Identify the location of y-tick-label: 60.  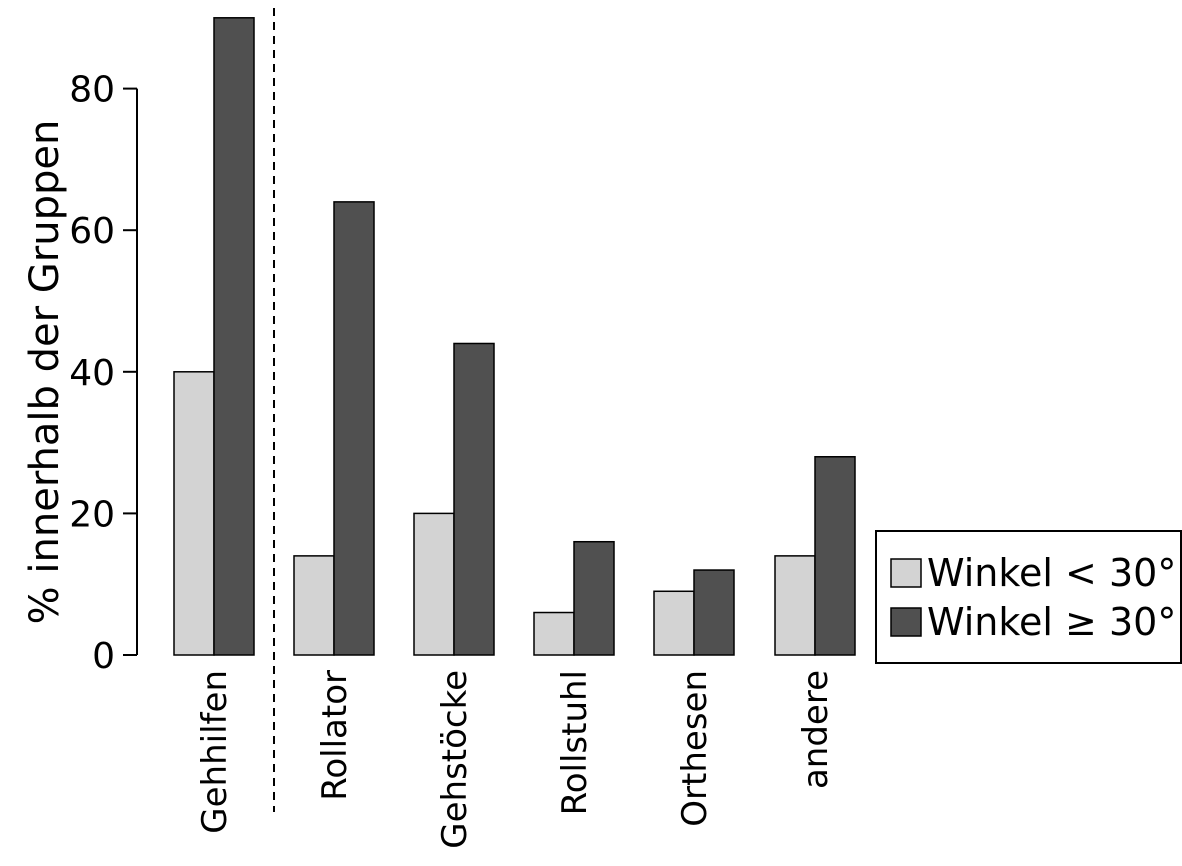
(92, 231).